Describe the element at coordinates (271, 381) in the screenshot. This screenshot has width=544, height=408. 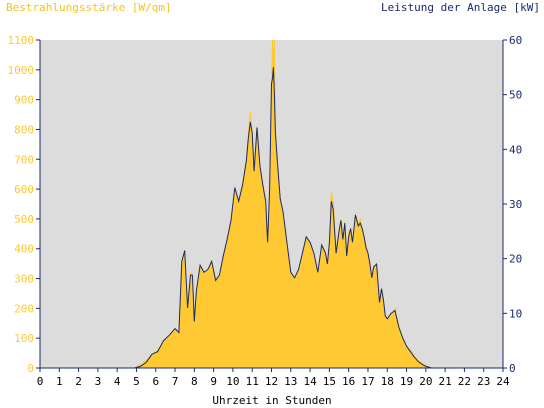
I see `x-tick-label: 12` at that location.